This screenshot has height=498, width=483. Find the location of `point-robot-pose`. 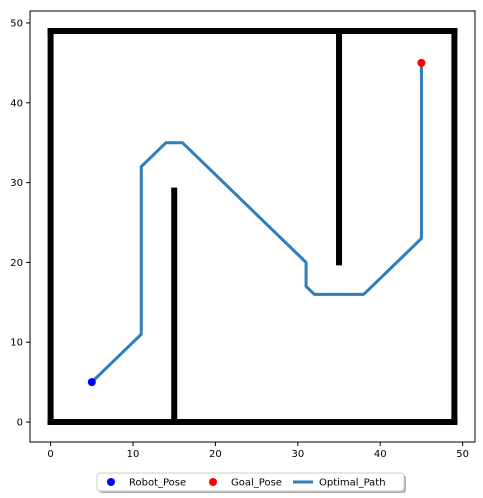

point-robot-pose is located at coordinates (91, 382).